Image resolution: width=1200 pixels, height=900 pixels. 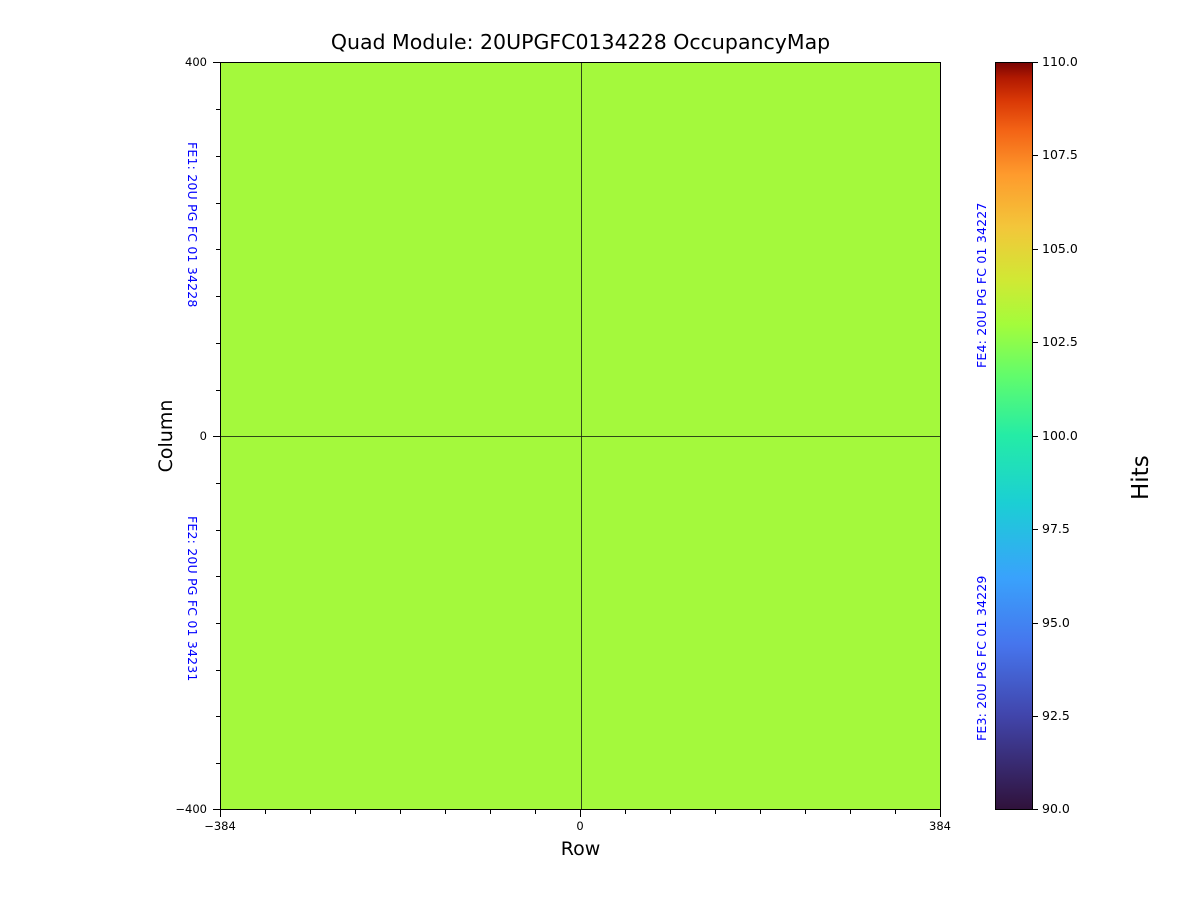 I want to click on y-tick-major-center, so click(x=216, y=437).